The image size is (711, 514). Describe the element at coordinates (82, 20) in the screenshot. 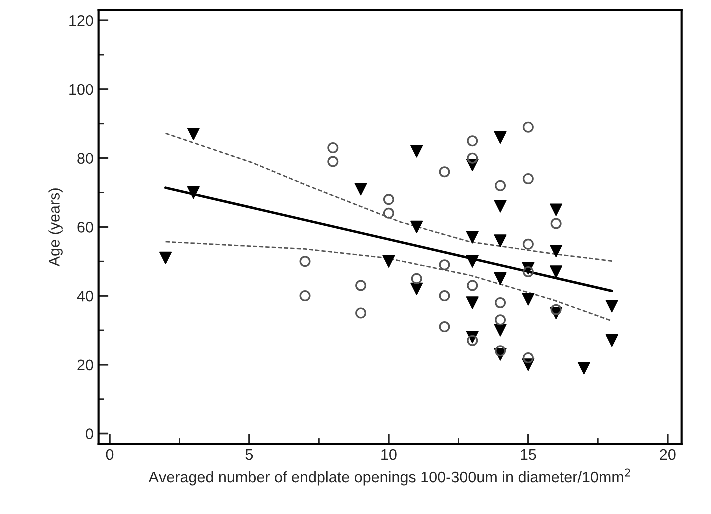

I see `y-tick-label: 120` at that location.